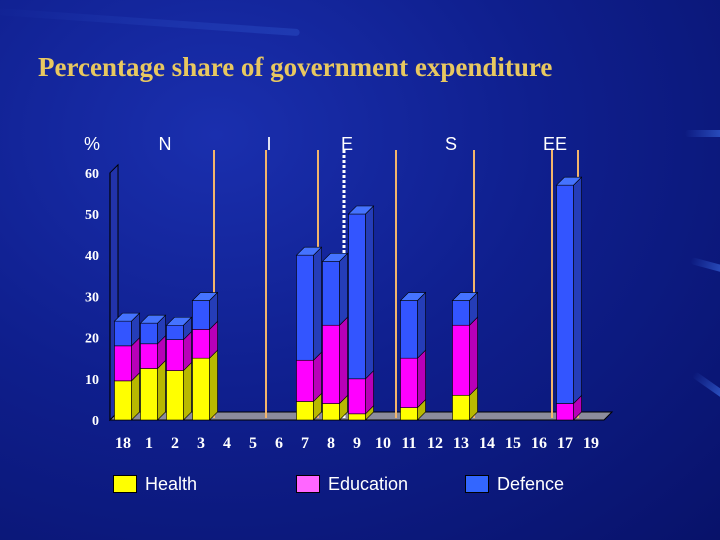 The width and height of the screenshot is (720, 540). Describe the element at coordinates (331, 443) in the screenshot. I see `x-tick-label: 8` at that location.